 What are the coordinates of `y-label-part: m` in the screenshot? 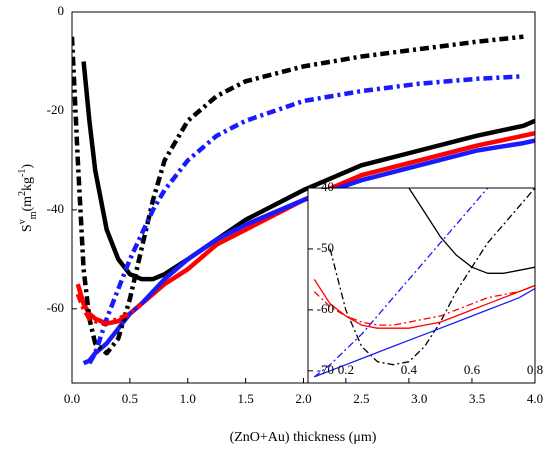 It's located at (33, 215).